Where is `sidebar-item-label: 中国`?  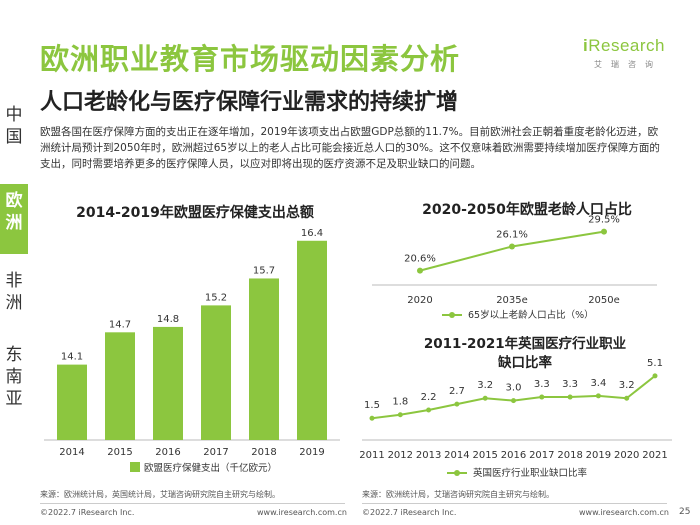 sidebar-item-label: 中国 is located at coordinates (14, 126).